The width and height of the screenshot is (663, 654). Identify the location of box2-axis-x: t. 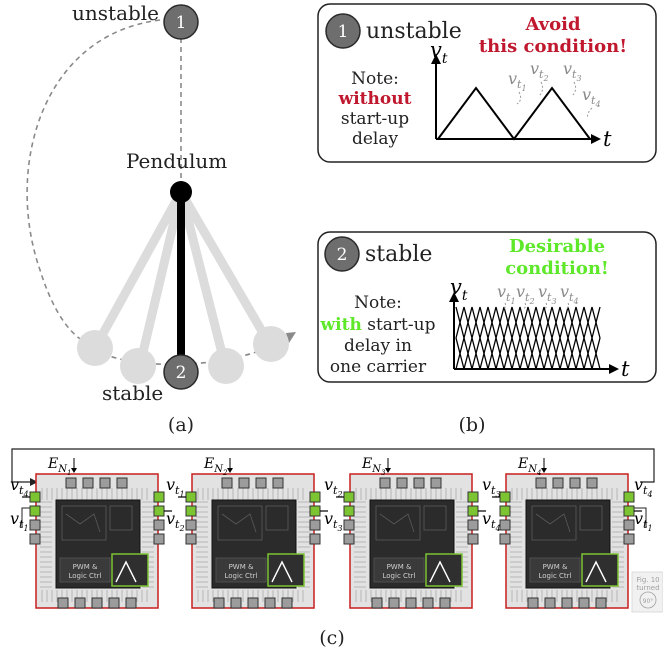
(625, 369).